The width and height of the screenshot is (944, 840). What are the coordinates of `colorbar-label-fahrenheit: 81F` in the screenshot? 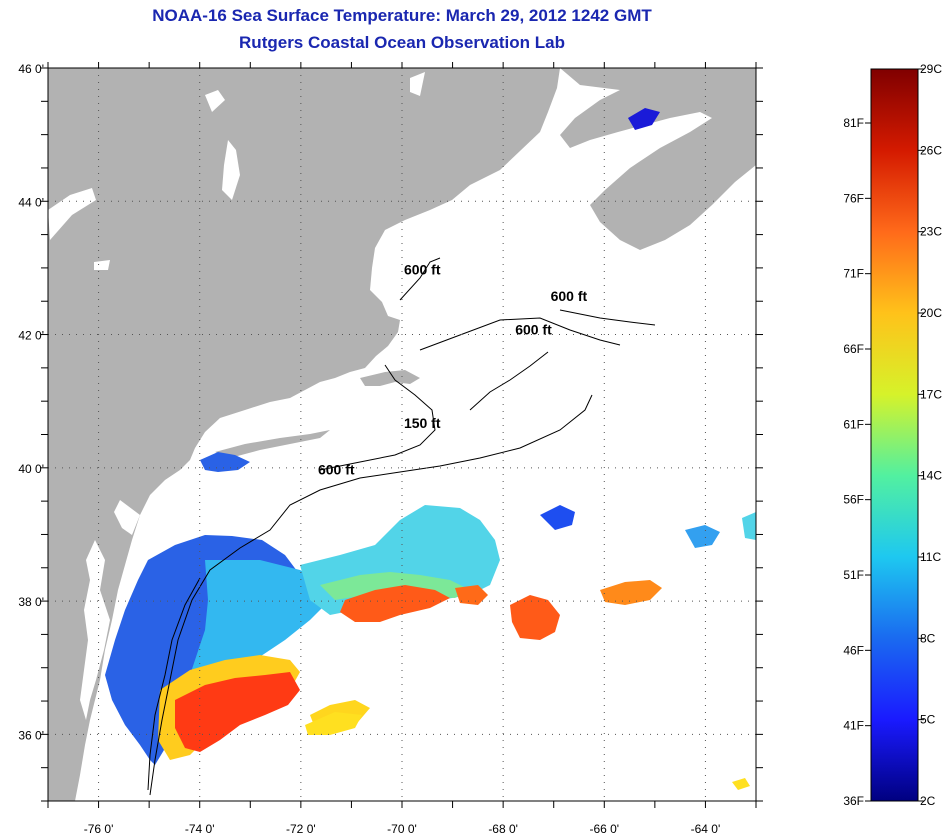 It's located at (853, 123).